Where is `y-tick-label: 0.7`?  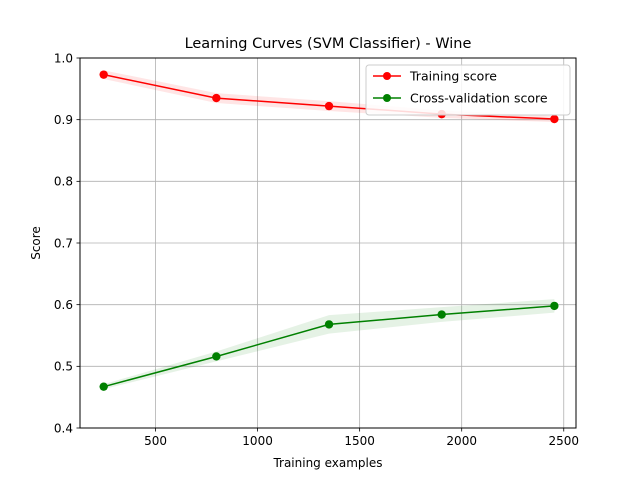 y-tick-label: 0.7 is located at coordinates (63, 243).